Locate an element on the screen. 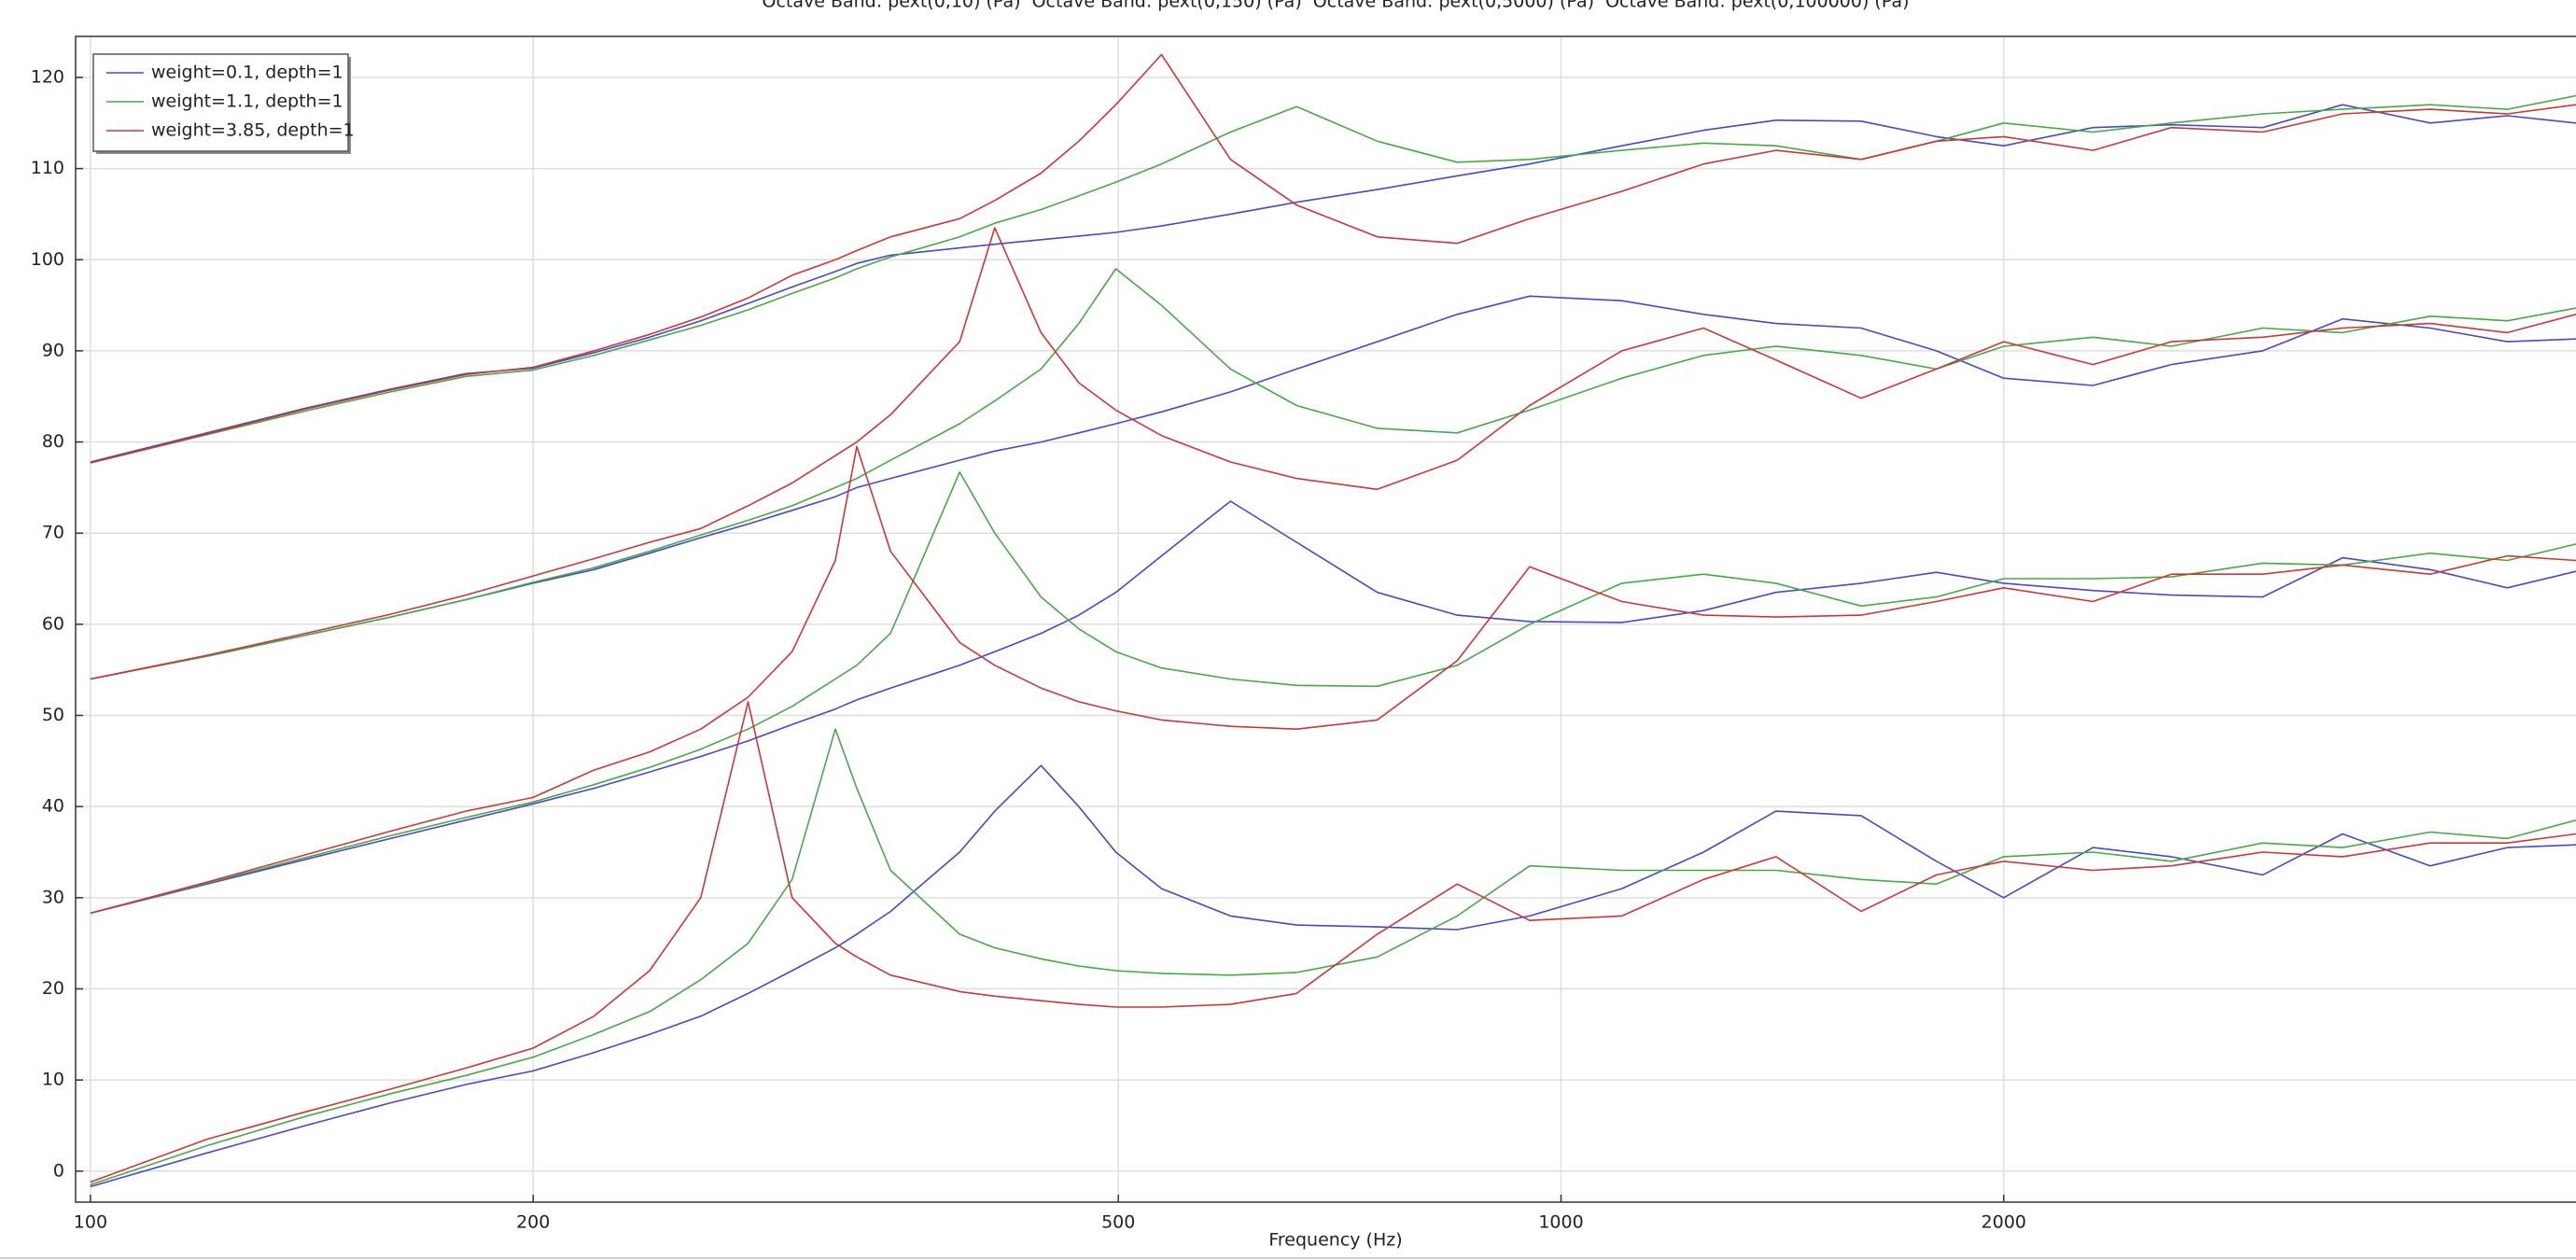  y-tick-label: 110 is located at coordinates (47, 168).